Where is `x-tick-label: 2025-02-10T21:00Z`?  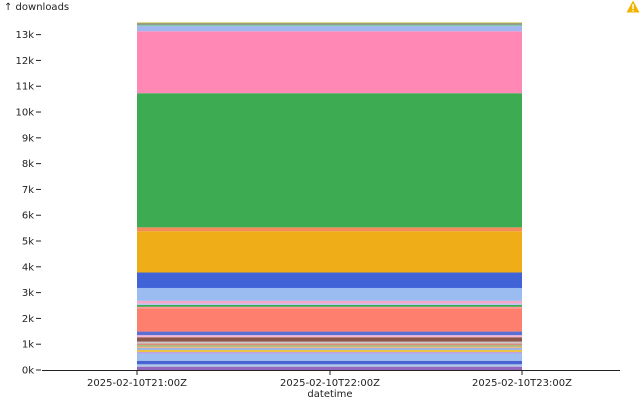 x-tick-label: 2025-02-10T21:00Z is located at coordinates (137, 383).